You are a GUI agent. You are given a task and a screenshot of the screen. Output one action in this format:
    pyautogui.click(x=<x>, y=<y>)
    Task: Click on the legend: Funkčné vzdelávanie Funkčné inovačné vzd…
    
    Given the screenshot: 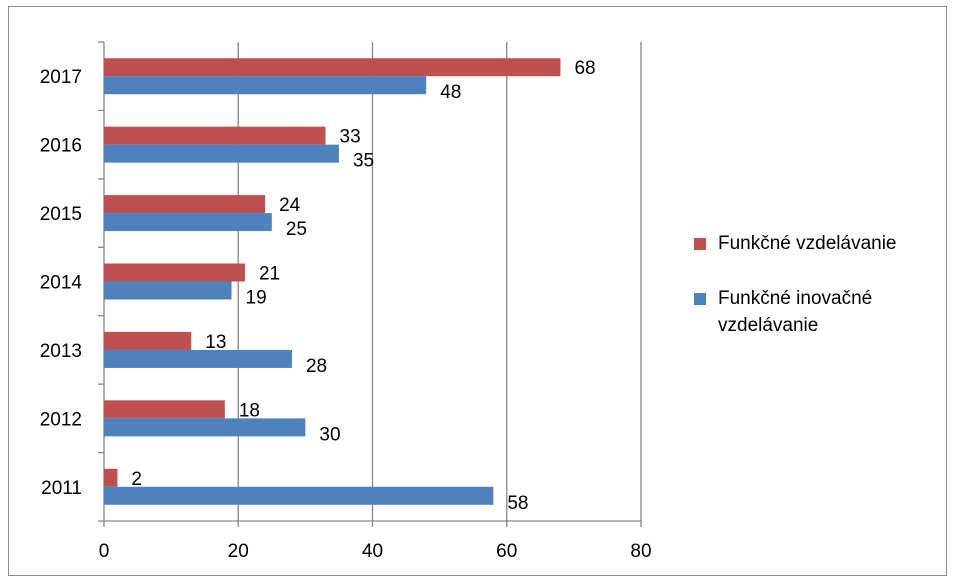 What is the action you would take?
    pyautogui.click(x=822, y=298)
    